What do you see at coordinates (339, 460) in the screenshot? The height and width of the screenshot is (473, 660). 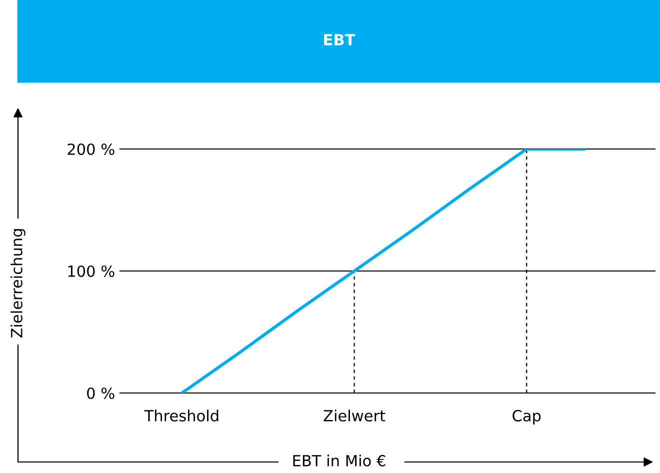 I see `x-axis-title: EBT in Mio €` at bounding box center [339, 460].